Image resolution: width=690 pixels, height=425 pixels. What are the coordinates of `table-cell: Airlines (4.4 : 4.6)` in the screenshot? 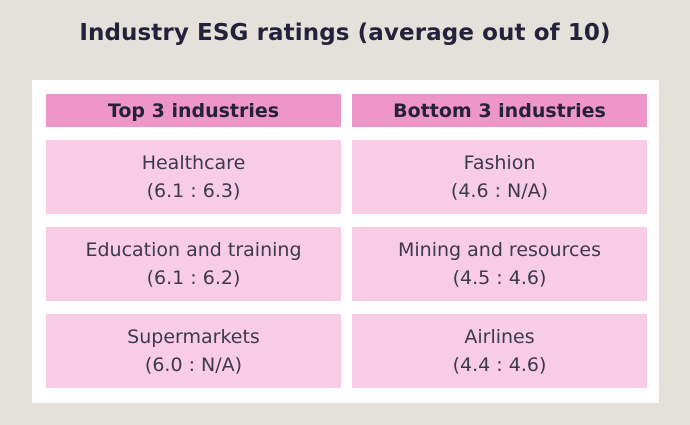 It's located at (499, 351).